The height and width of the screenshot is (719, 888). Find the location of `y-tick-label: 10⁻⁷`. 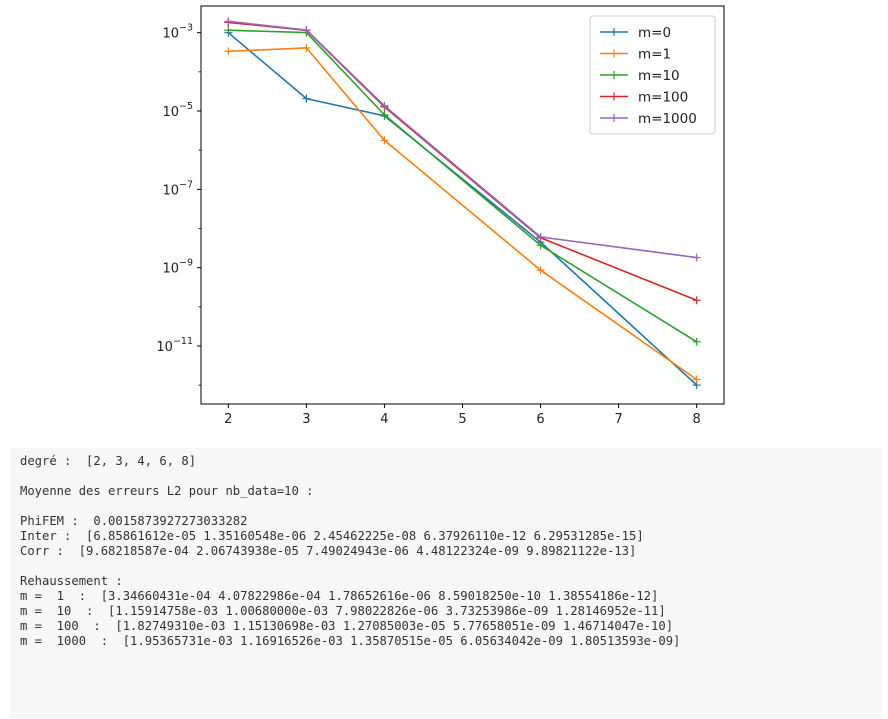

y-tick-label: 10⁻⁷ is located at coordinates (177, 188).